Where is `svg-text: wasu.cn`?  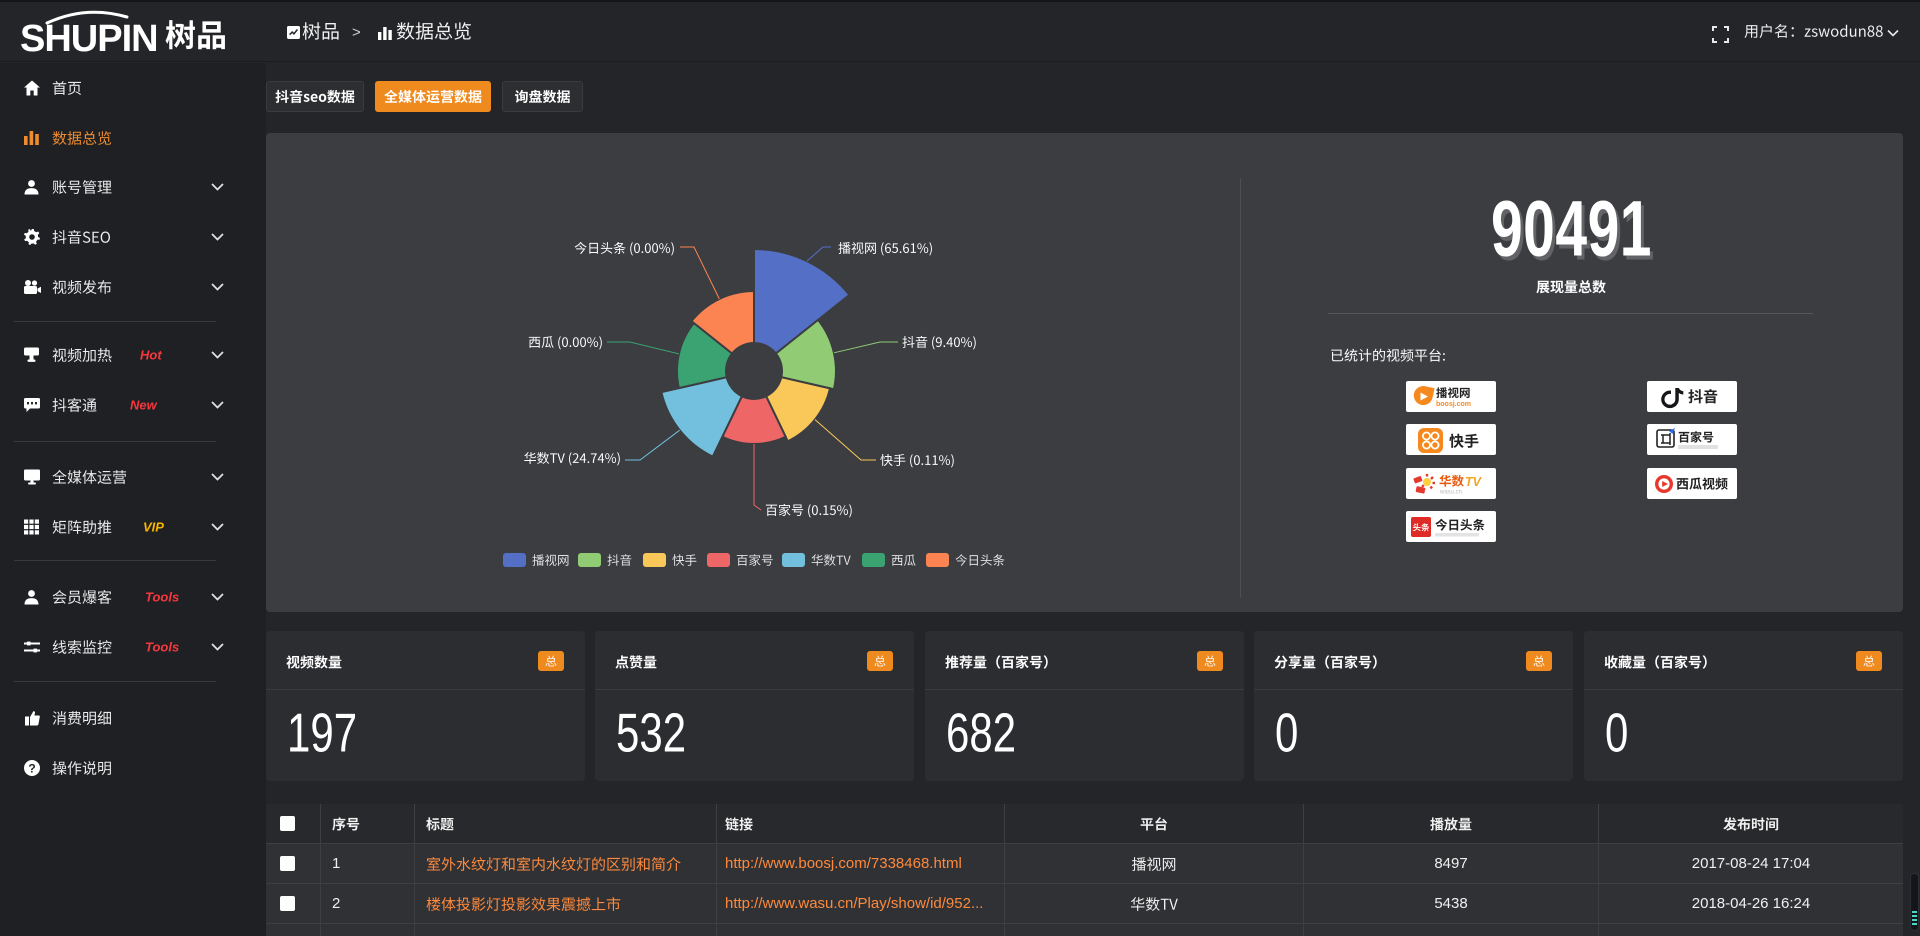 svg-text: wasu.cn is located at coordinates (1450, 492).